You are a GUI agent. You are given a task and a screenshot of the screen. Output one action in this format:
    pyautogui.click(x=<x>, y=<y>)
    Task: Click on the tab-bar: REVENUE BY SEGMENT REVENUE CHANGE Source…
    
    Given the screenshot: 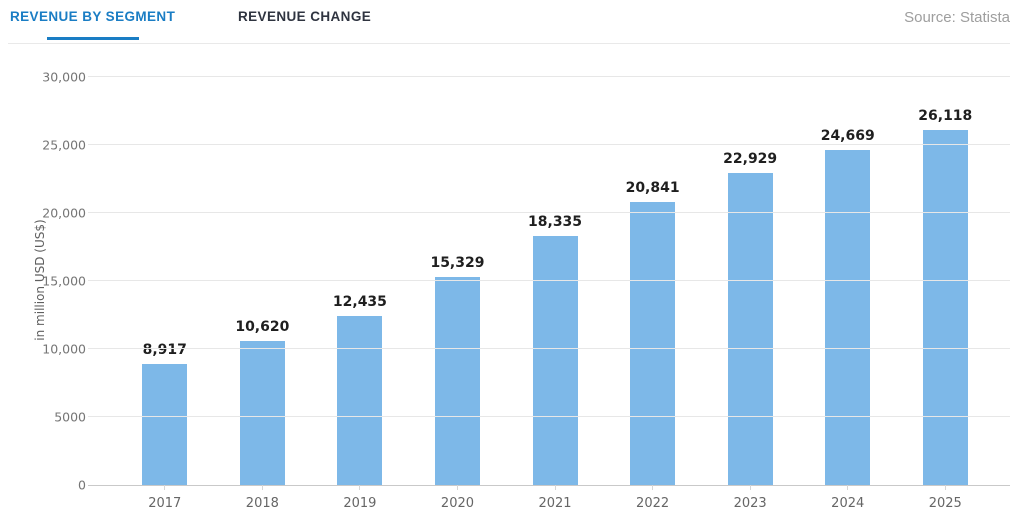 What is the action you would take?
    pyautogui.click(x=509, y=22)
    